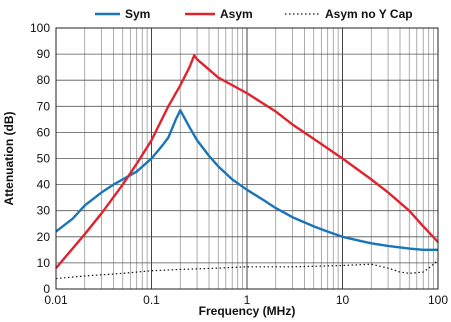 Image resolution: width=451 pixels, height=322 pixels. I want to click on y-tick-label: 80, so click(44, 80).